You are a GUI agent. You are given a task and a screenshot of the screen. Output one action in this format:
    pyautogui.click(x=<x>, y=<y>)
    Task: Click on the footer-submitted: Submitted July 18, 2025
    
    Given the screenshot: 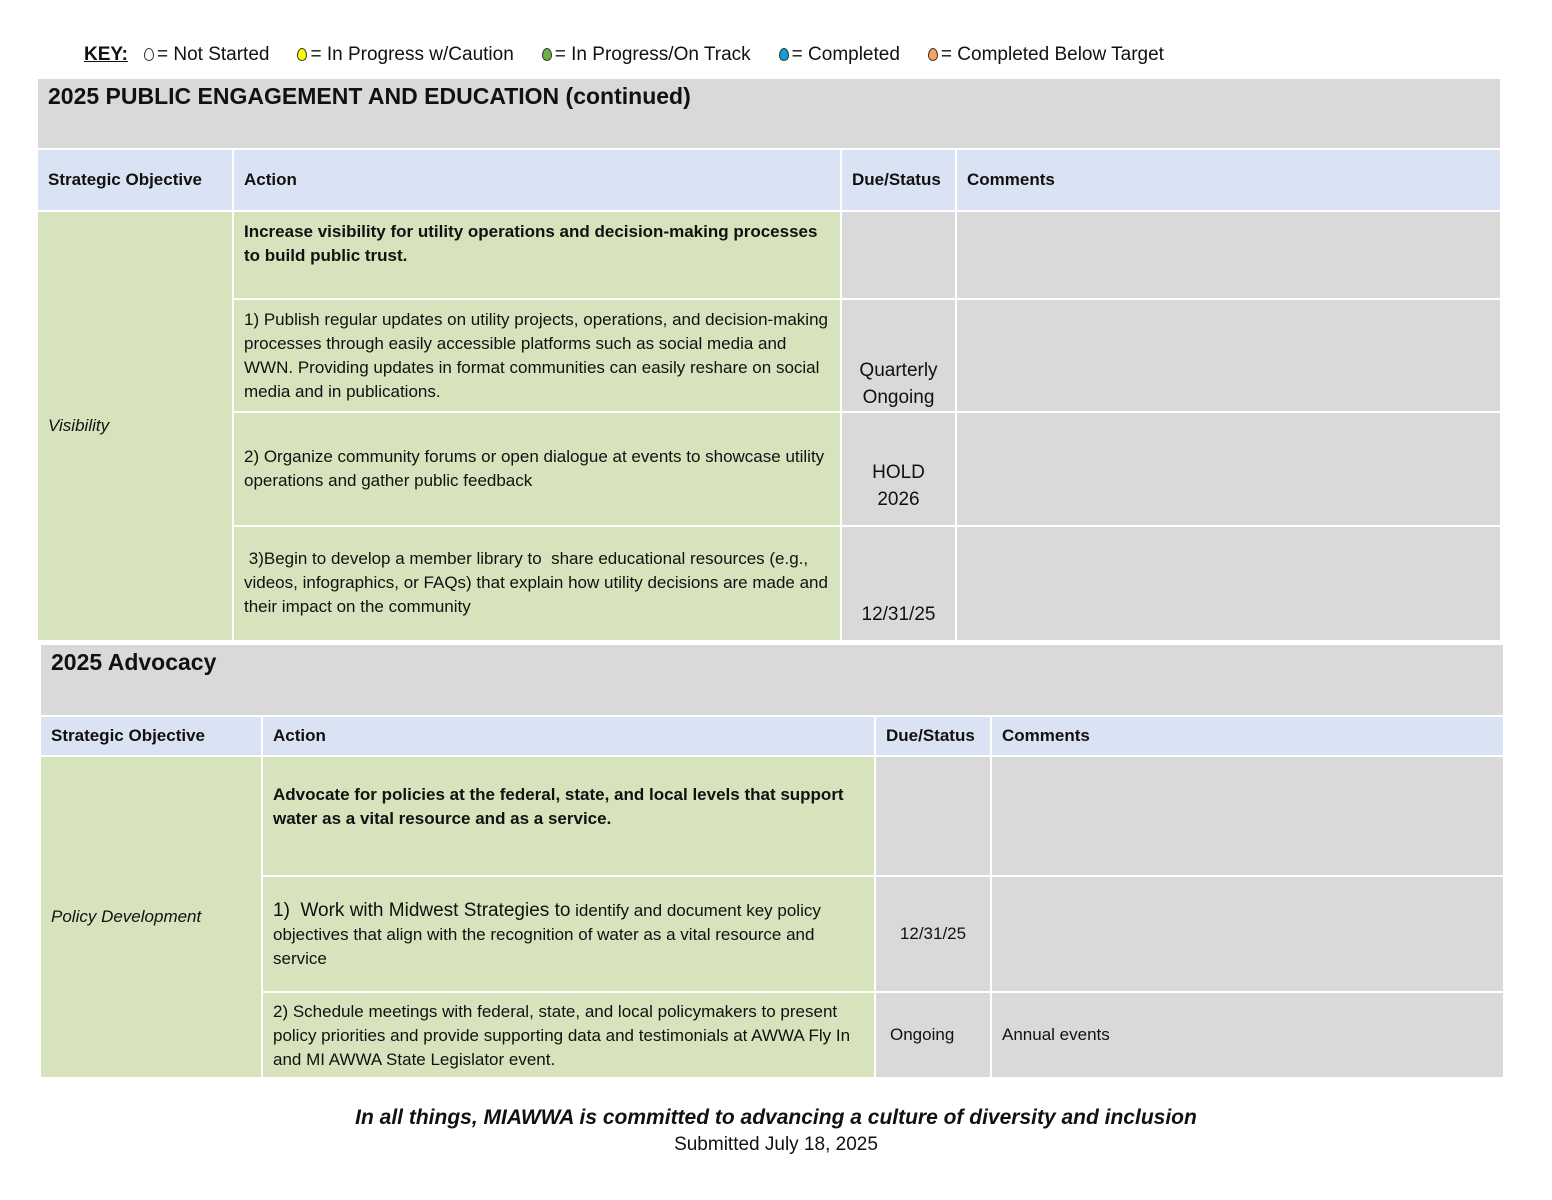 What is the action you would take?
    pyautogui.click(x=776, y=1144)
    